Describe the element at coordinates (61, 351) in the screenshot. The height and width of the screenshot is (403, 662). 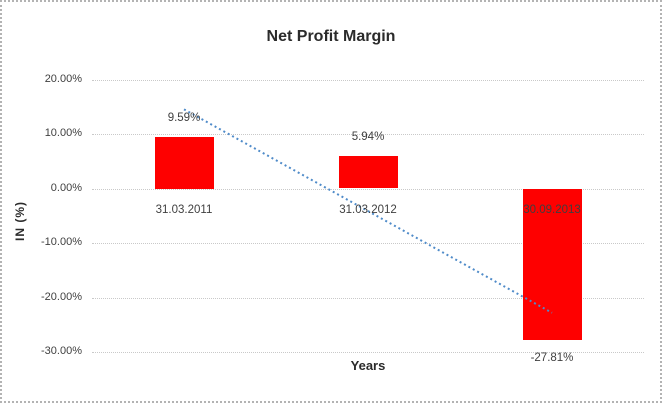
I see `y-tick-label: -30.00%` at that location.